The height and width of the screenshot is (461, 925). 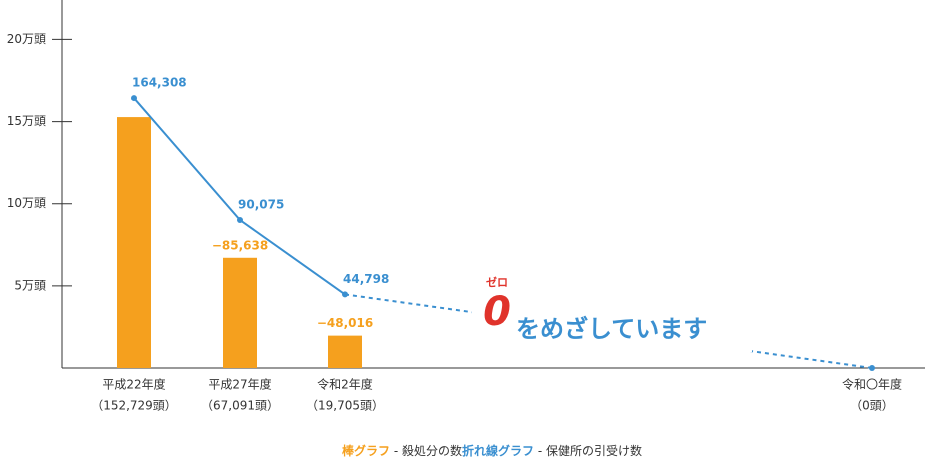 What do you see at coordinates (497, 282) in the screenshot?
I see `annotation-ruby: ゼロ` at bounding box center [497, 282].